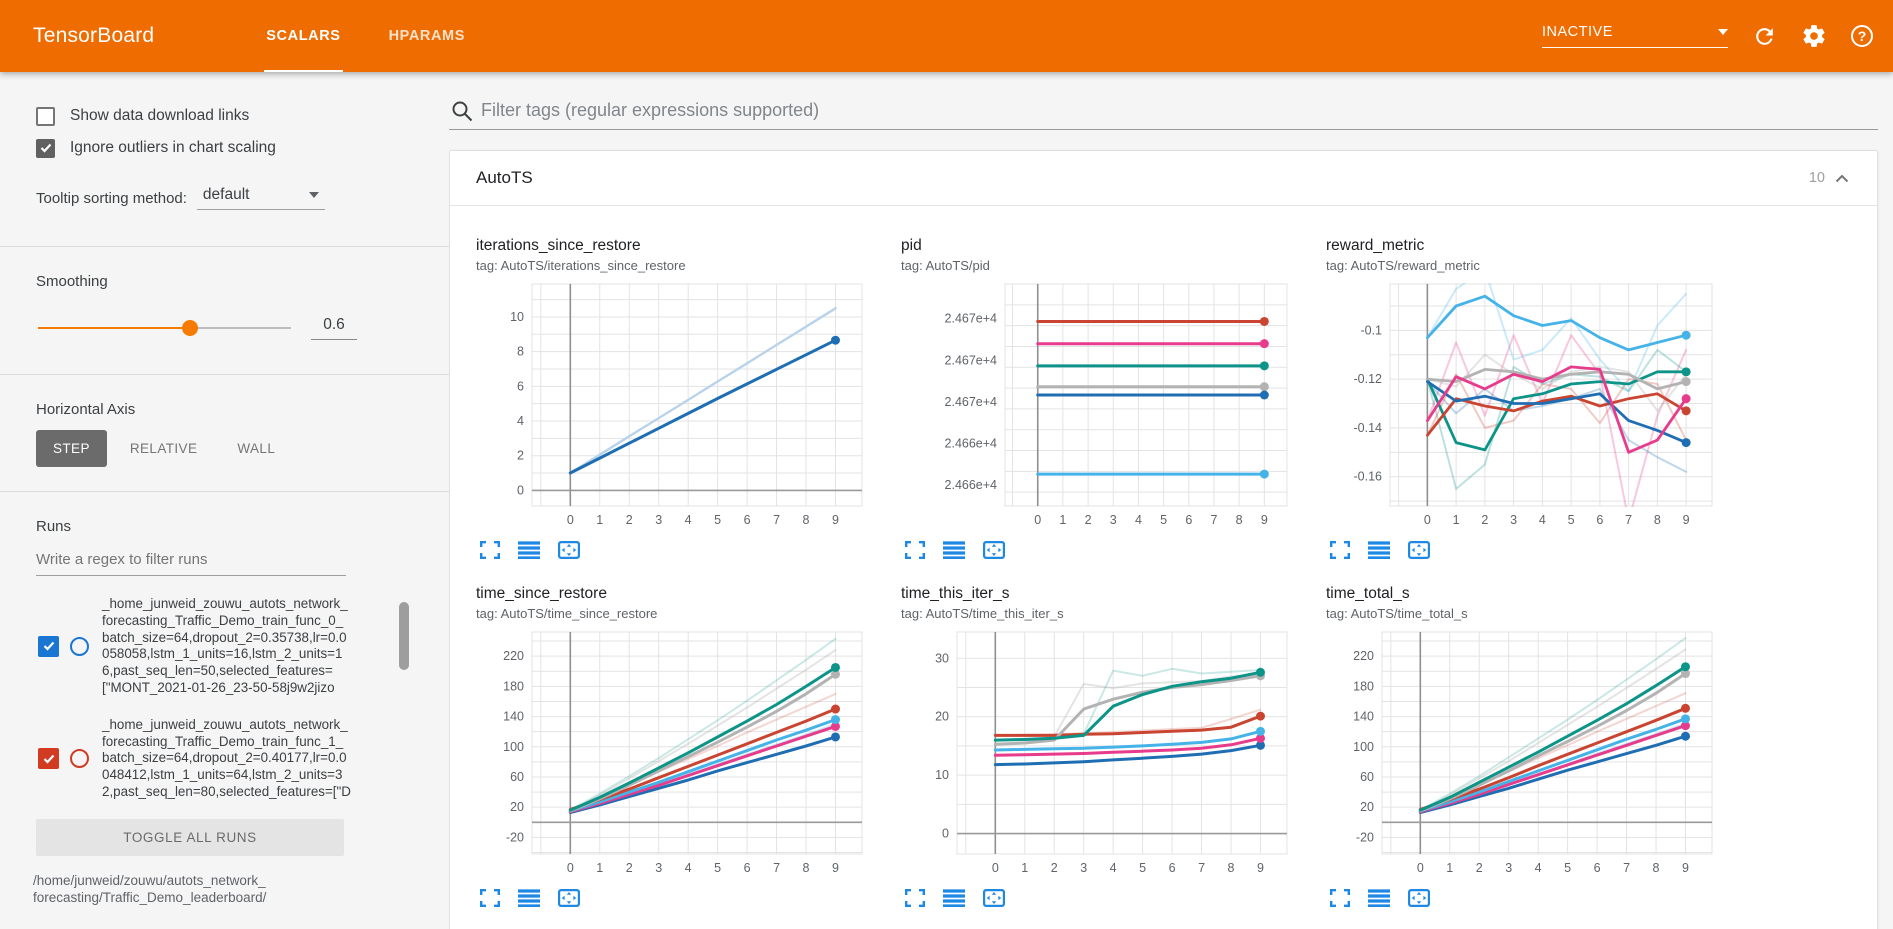  I want to click on runs-filter-input, so click(191, 559).